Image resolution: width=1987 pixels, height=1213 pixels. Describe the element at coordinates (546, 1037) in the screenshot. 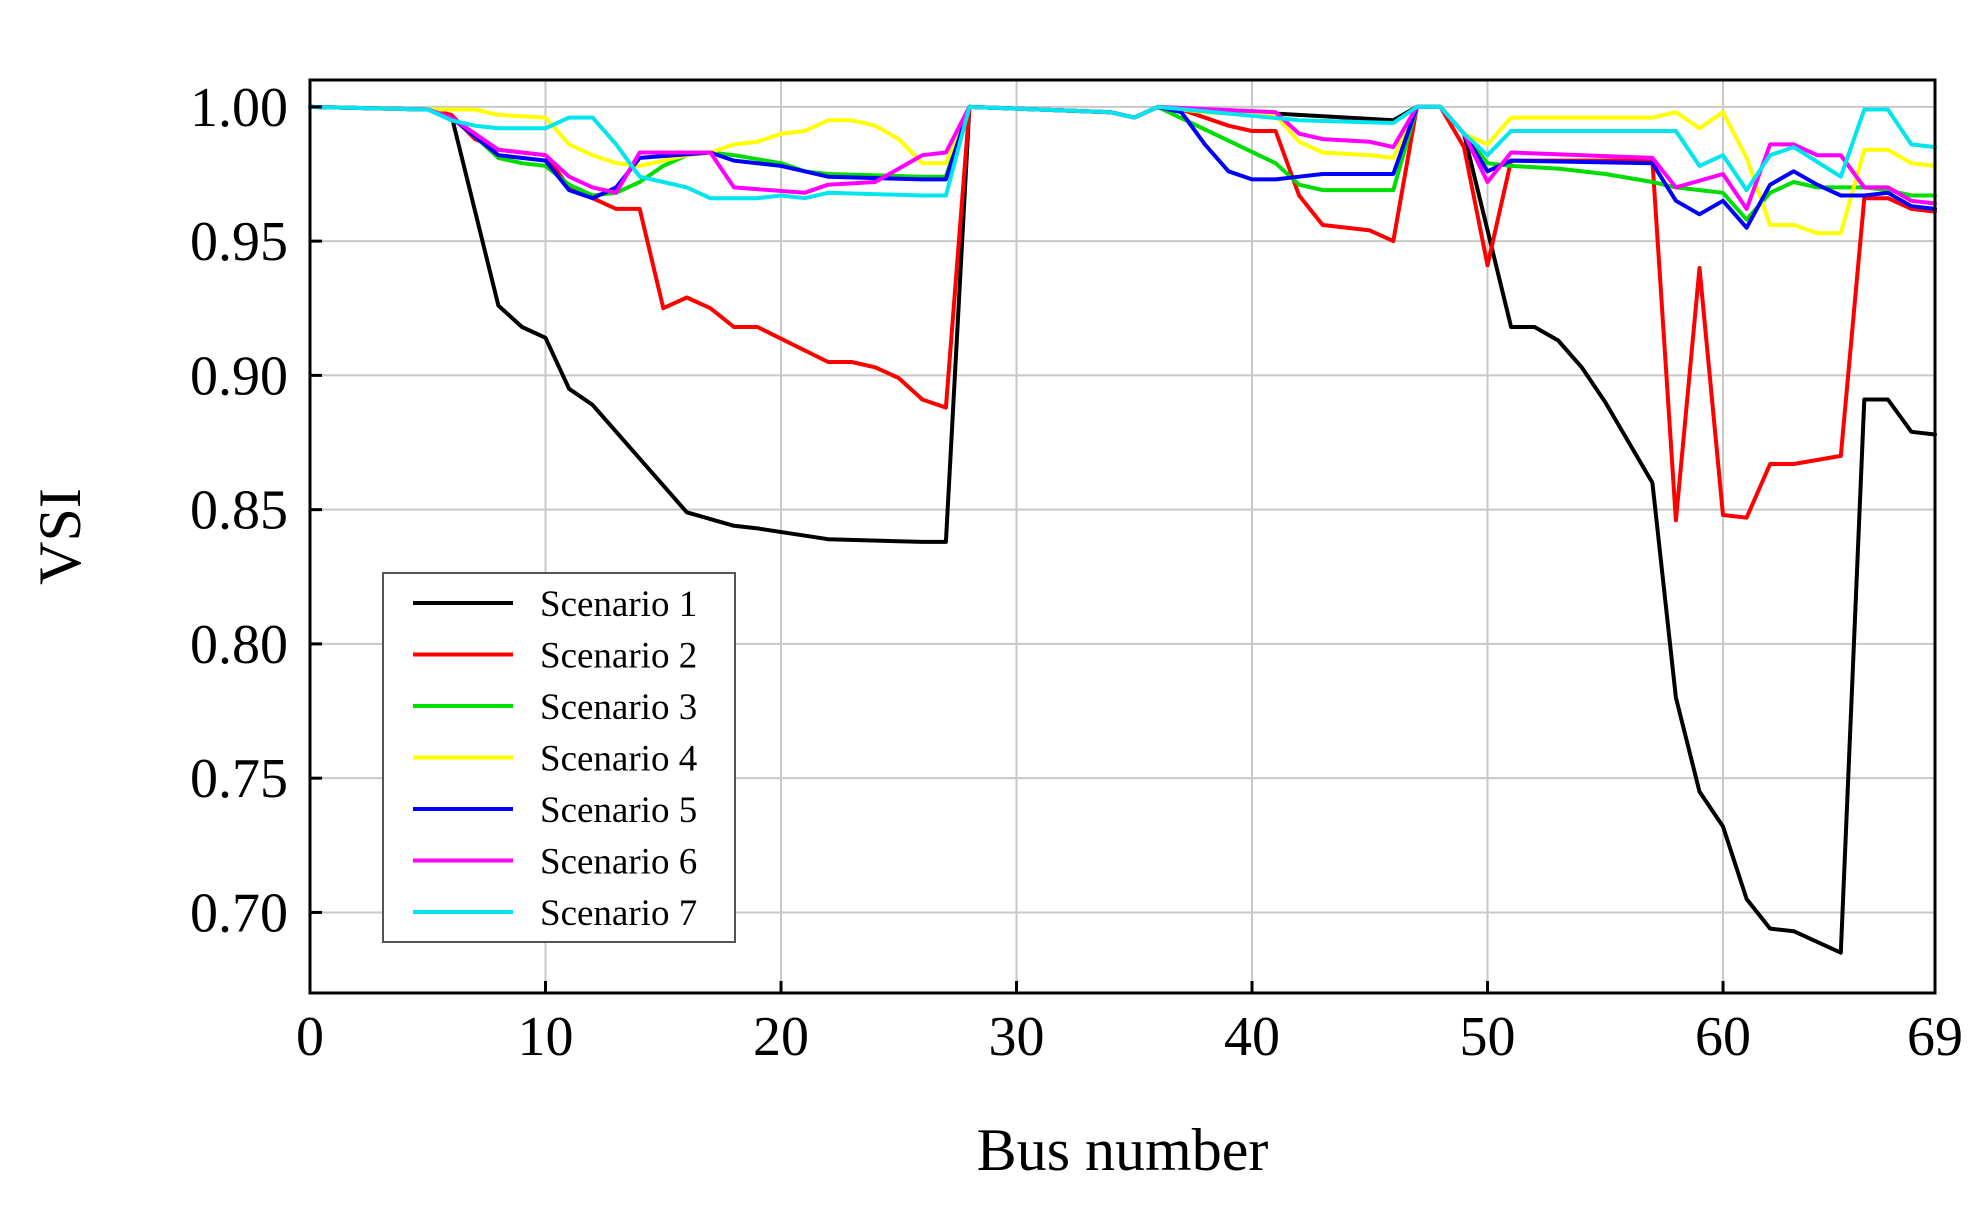

I see `x-tick-label: 10` at that location.